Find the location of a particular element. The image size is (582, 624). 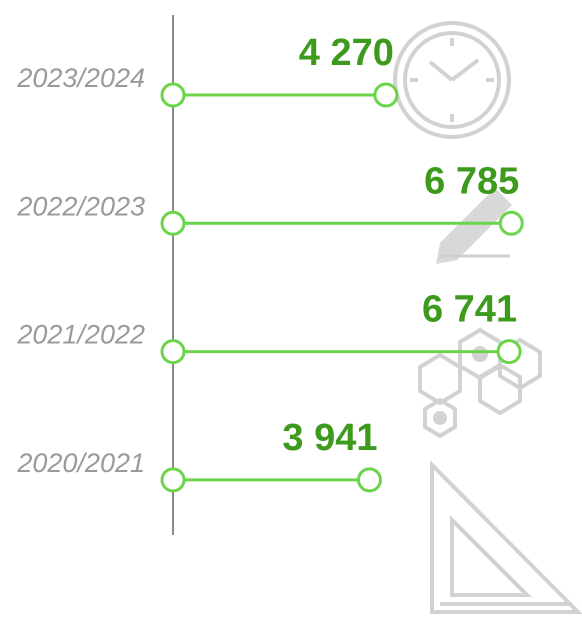

category-label: 2022/2023 is located at coordinates (80, 206).